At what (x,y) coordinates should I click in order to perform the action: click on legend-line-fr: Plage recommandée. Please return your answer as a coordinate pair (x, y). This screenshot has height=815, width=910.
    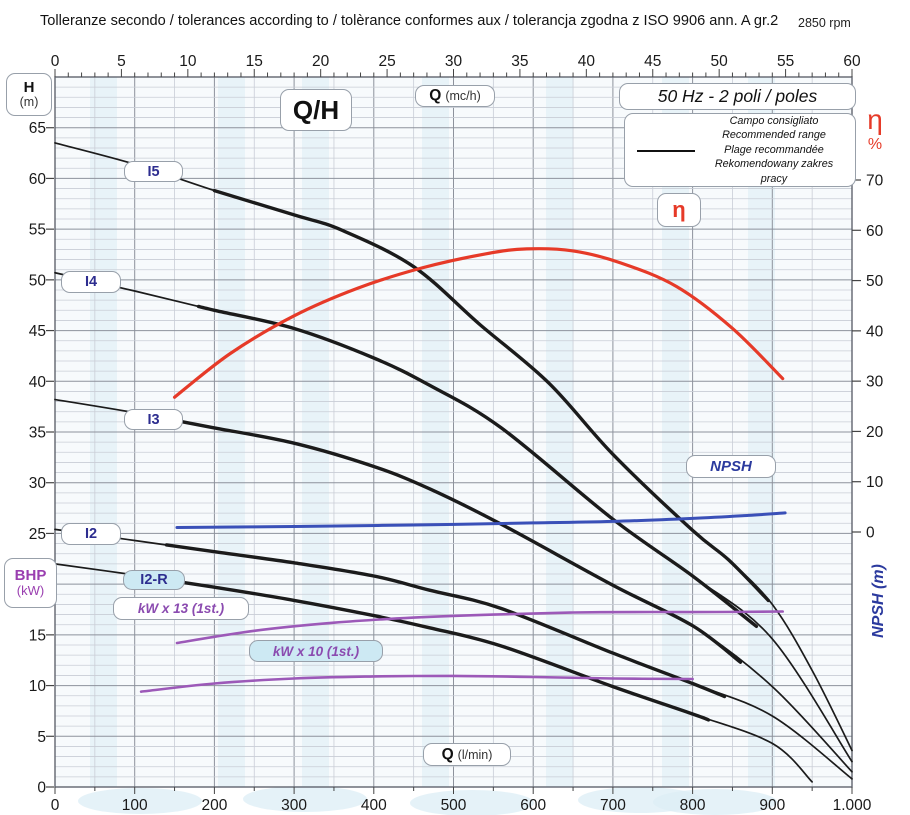
    Looking at the image, I should click on (774, 149).